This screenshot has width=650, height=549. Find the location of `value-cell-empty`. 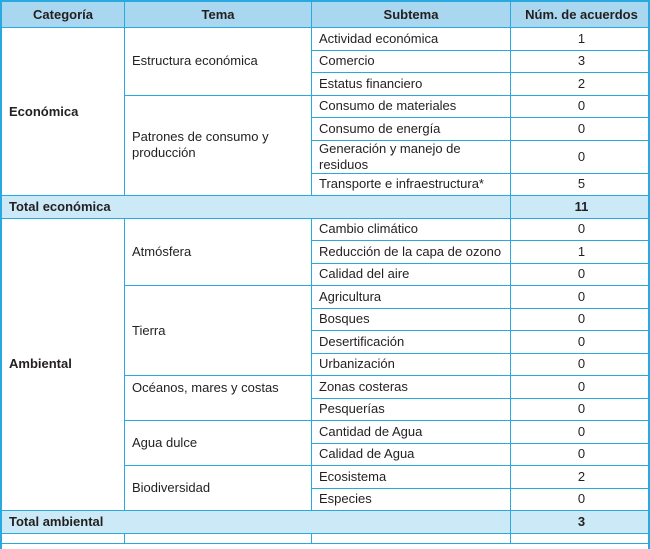

value-cell-empty is located at coordinates (579, 538).